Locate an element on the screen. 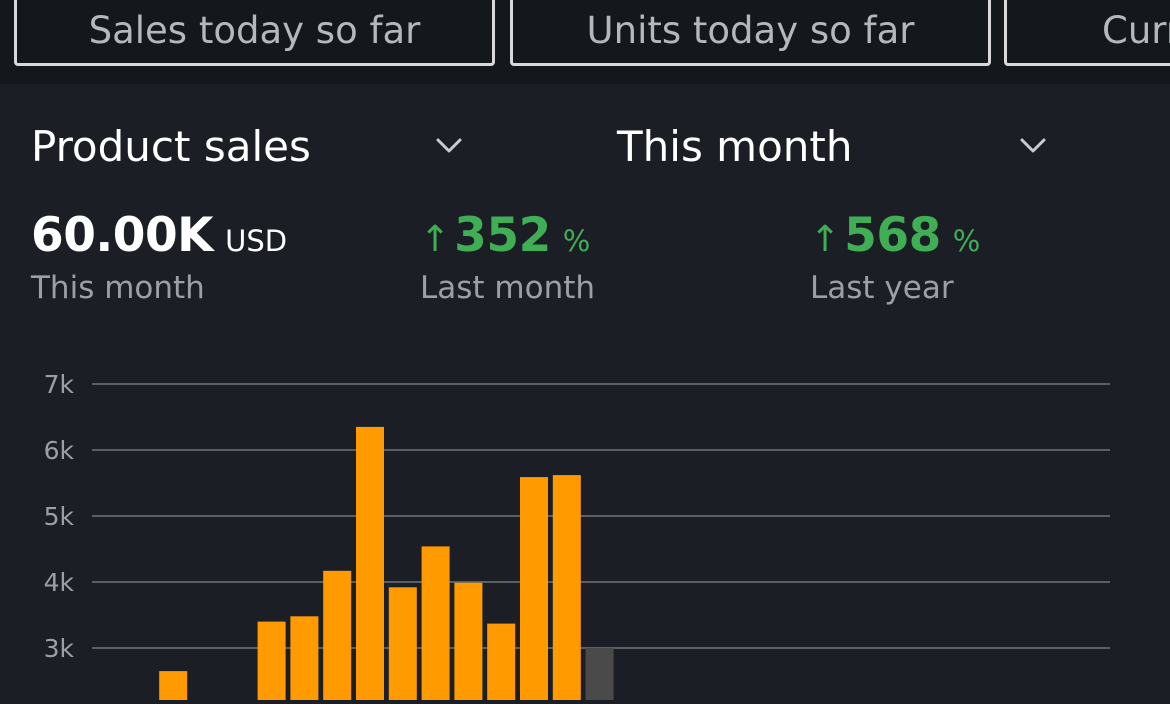 The width and height of the screenshot is (1170, 704). units-today-card: Units today so far is located at coordinates (750, 33).